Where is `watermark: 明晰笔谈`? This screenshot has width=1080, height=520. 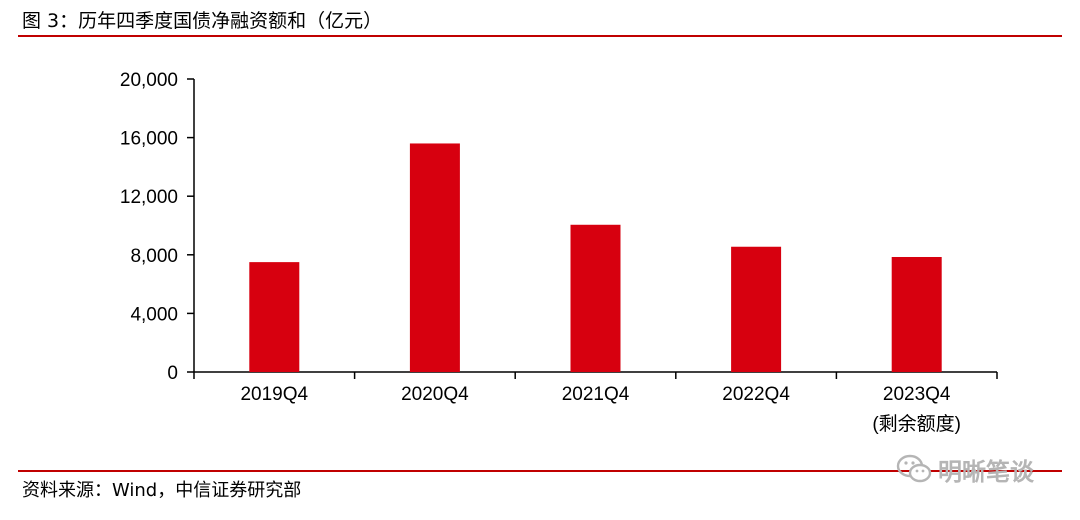
watermark: 明晰笔谈 is located at coordinates (965, 469).